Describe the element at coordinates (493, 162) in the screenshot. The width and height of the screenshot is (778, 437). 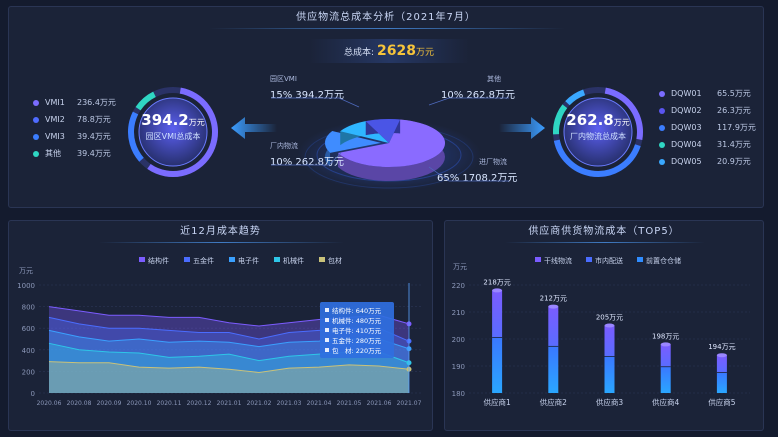
I see `pie-label-name: 进厂物流` at that location.